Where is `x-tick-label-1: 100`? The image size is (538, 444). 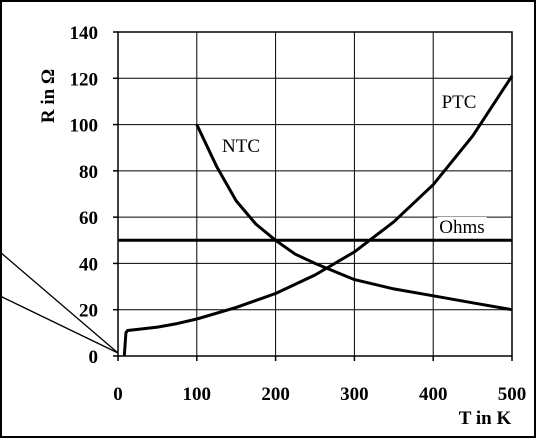 x-tick-label-1: 100 is located at coordinates (197, 394).